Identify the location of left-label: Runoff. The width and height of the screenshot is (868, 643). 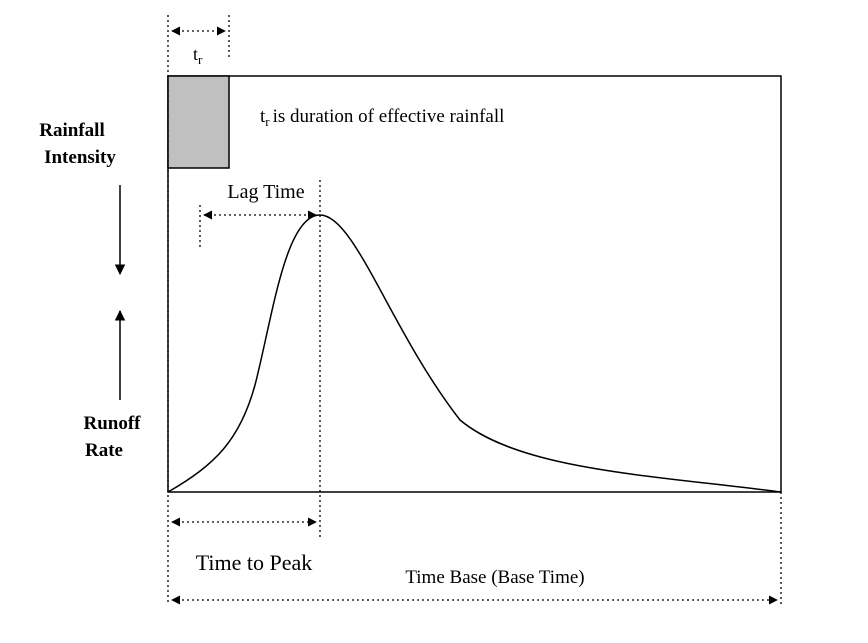
(112, 423).